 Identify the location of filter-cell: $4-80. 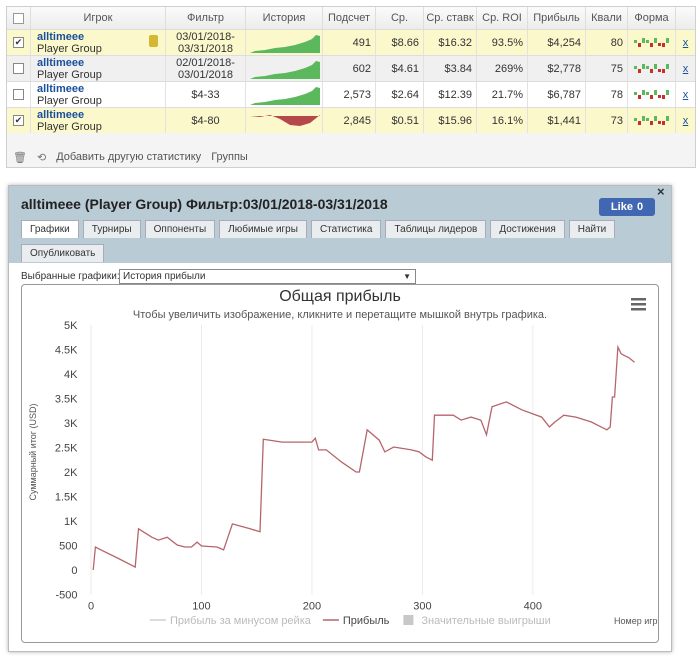
(206, 120).